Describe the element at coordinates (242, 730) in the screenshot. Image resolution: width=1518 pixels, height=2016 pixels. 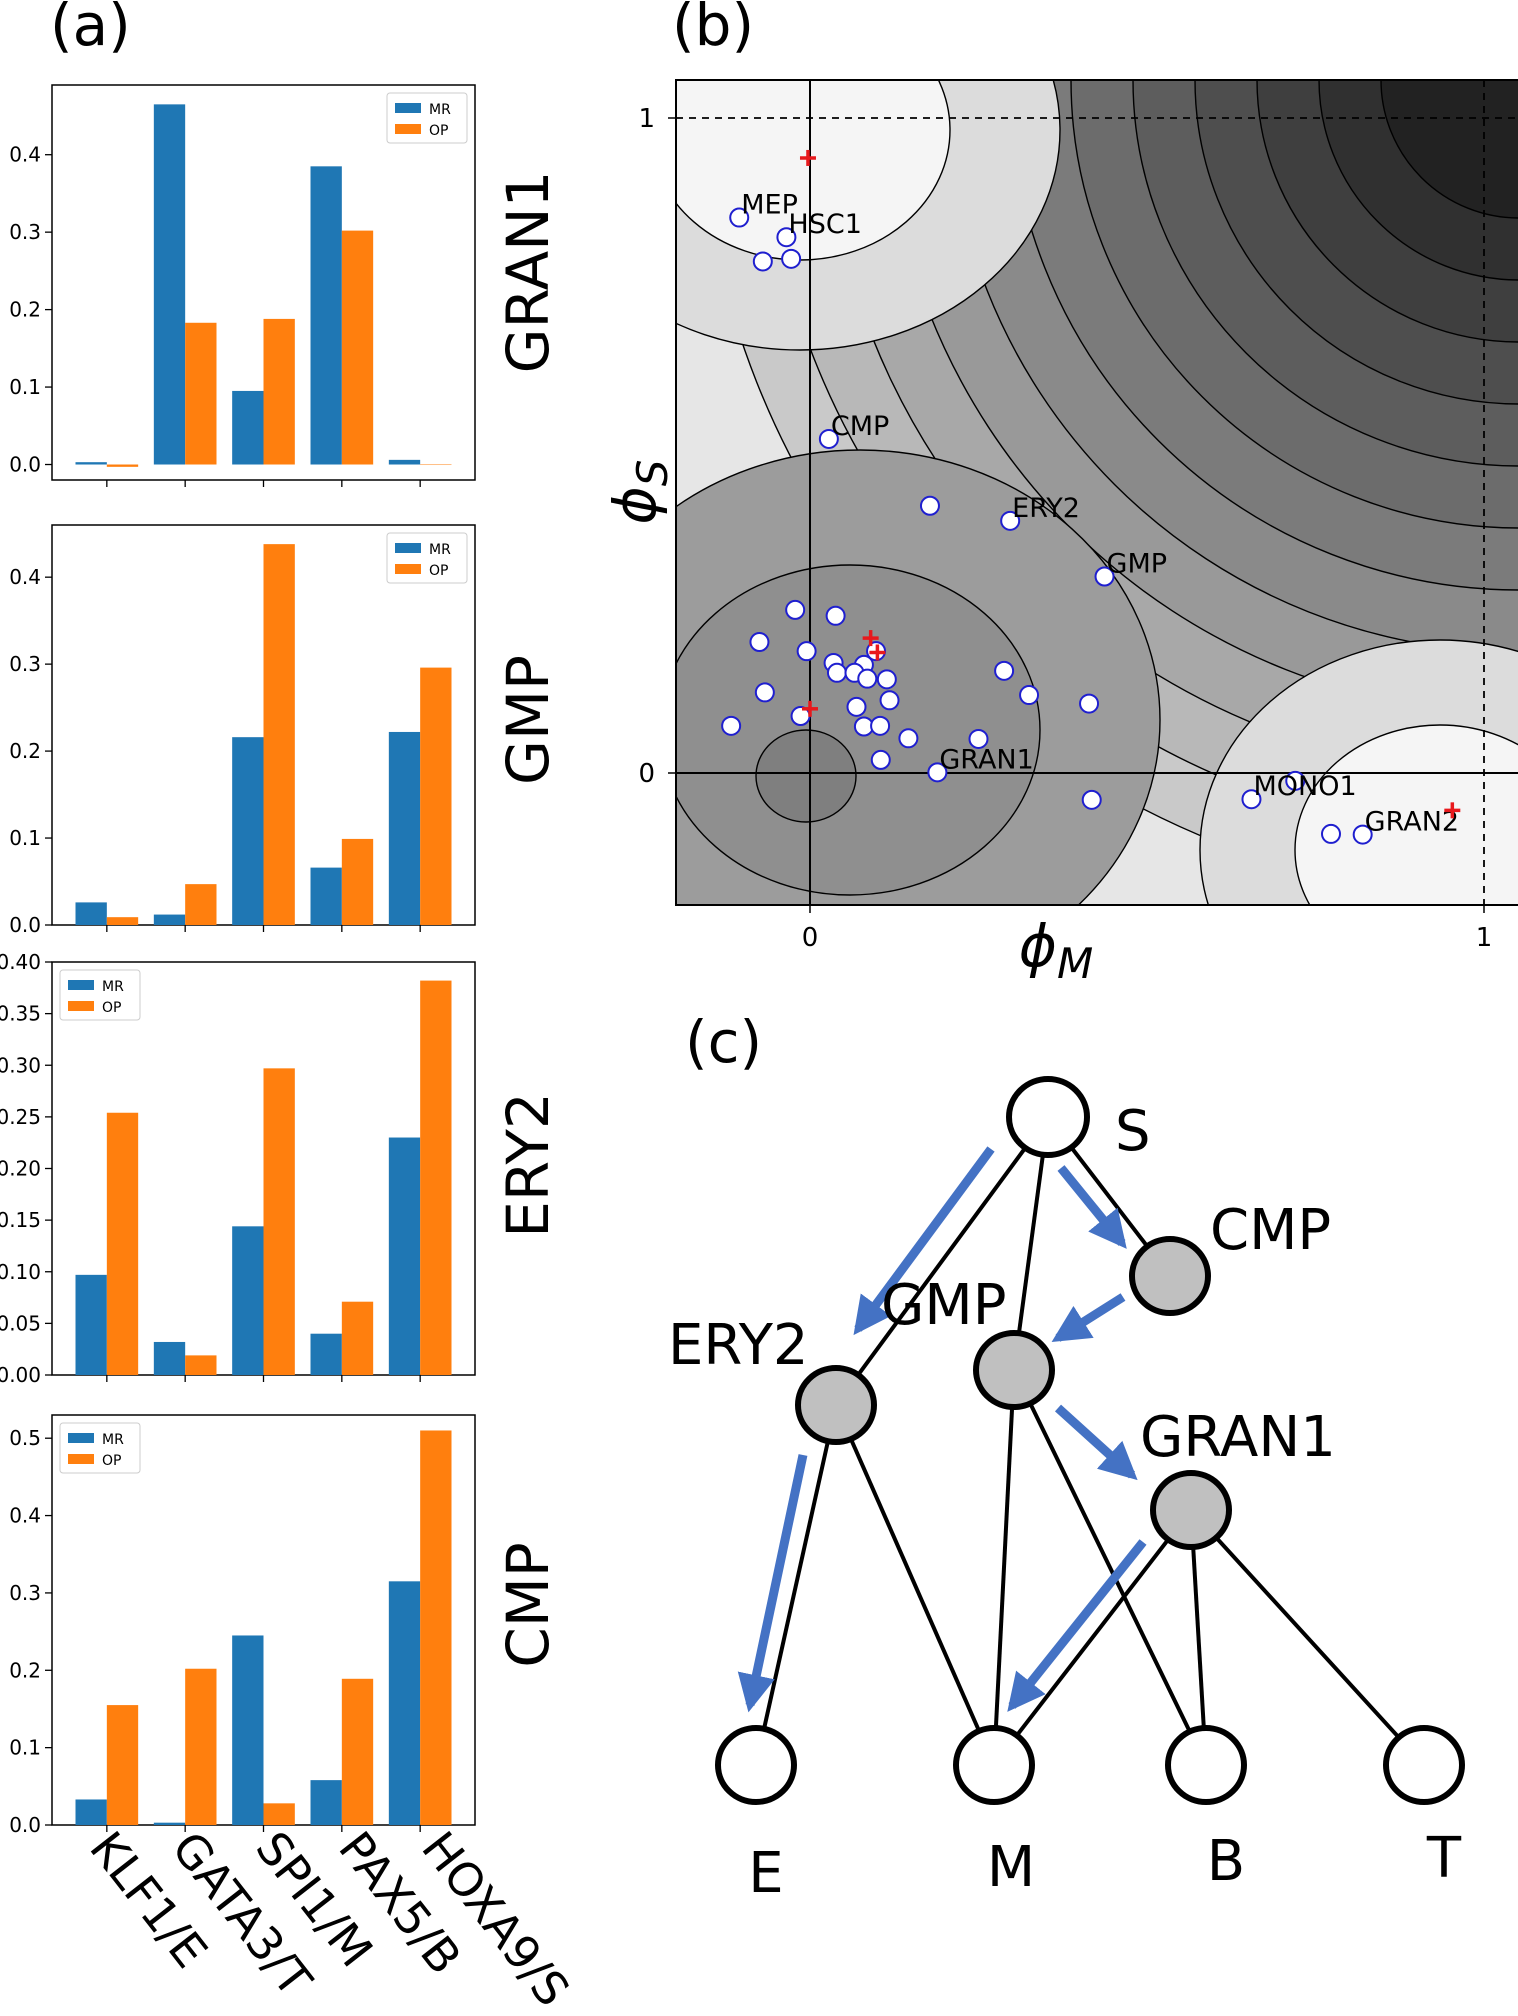
I see `bar-chart-gmp: 0.0 0.1 0.2 0.3 0.4 MR OP` at that location.